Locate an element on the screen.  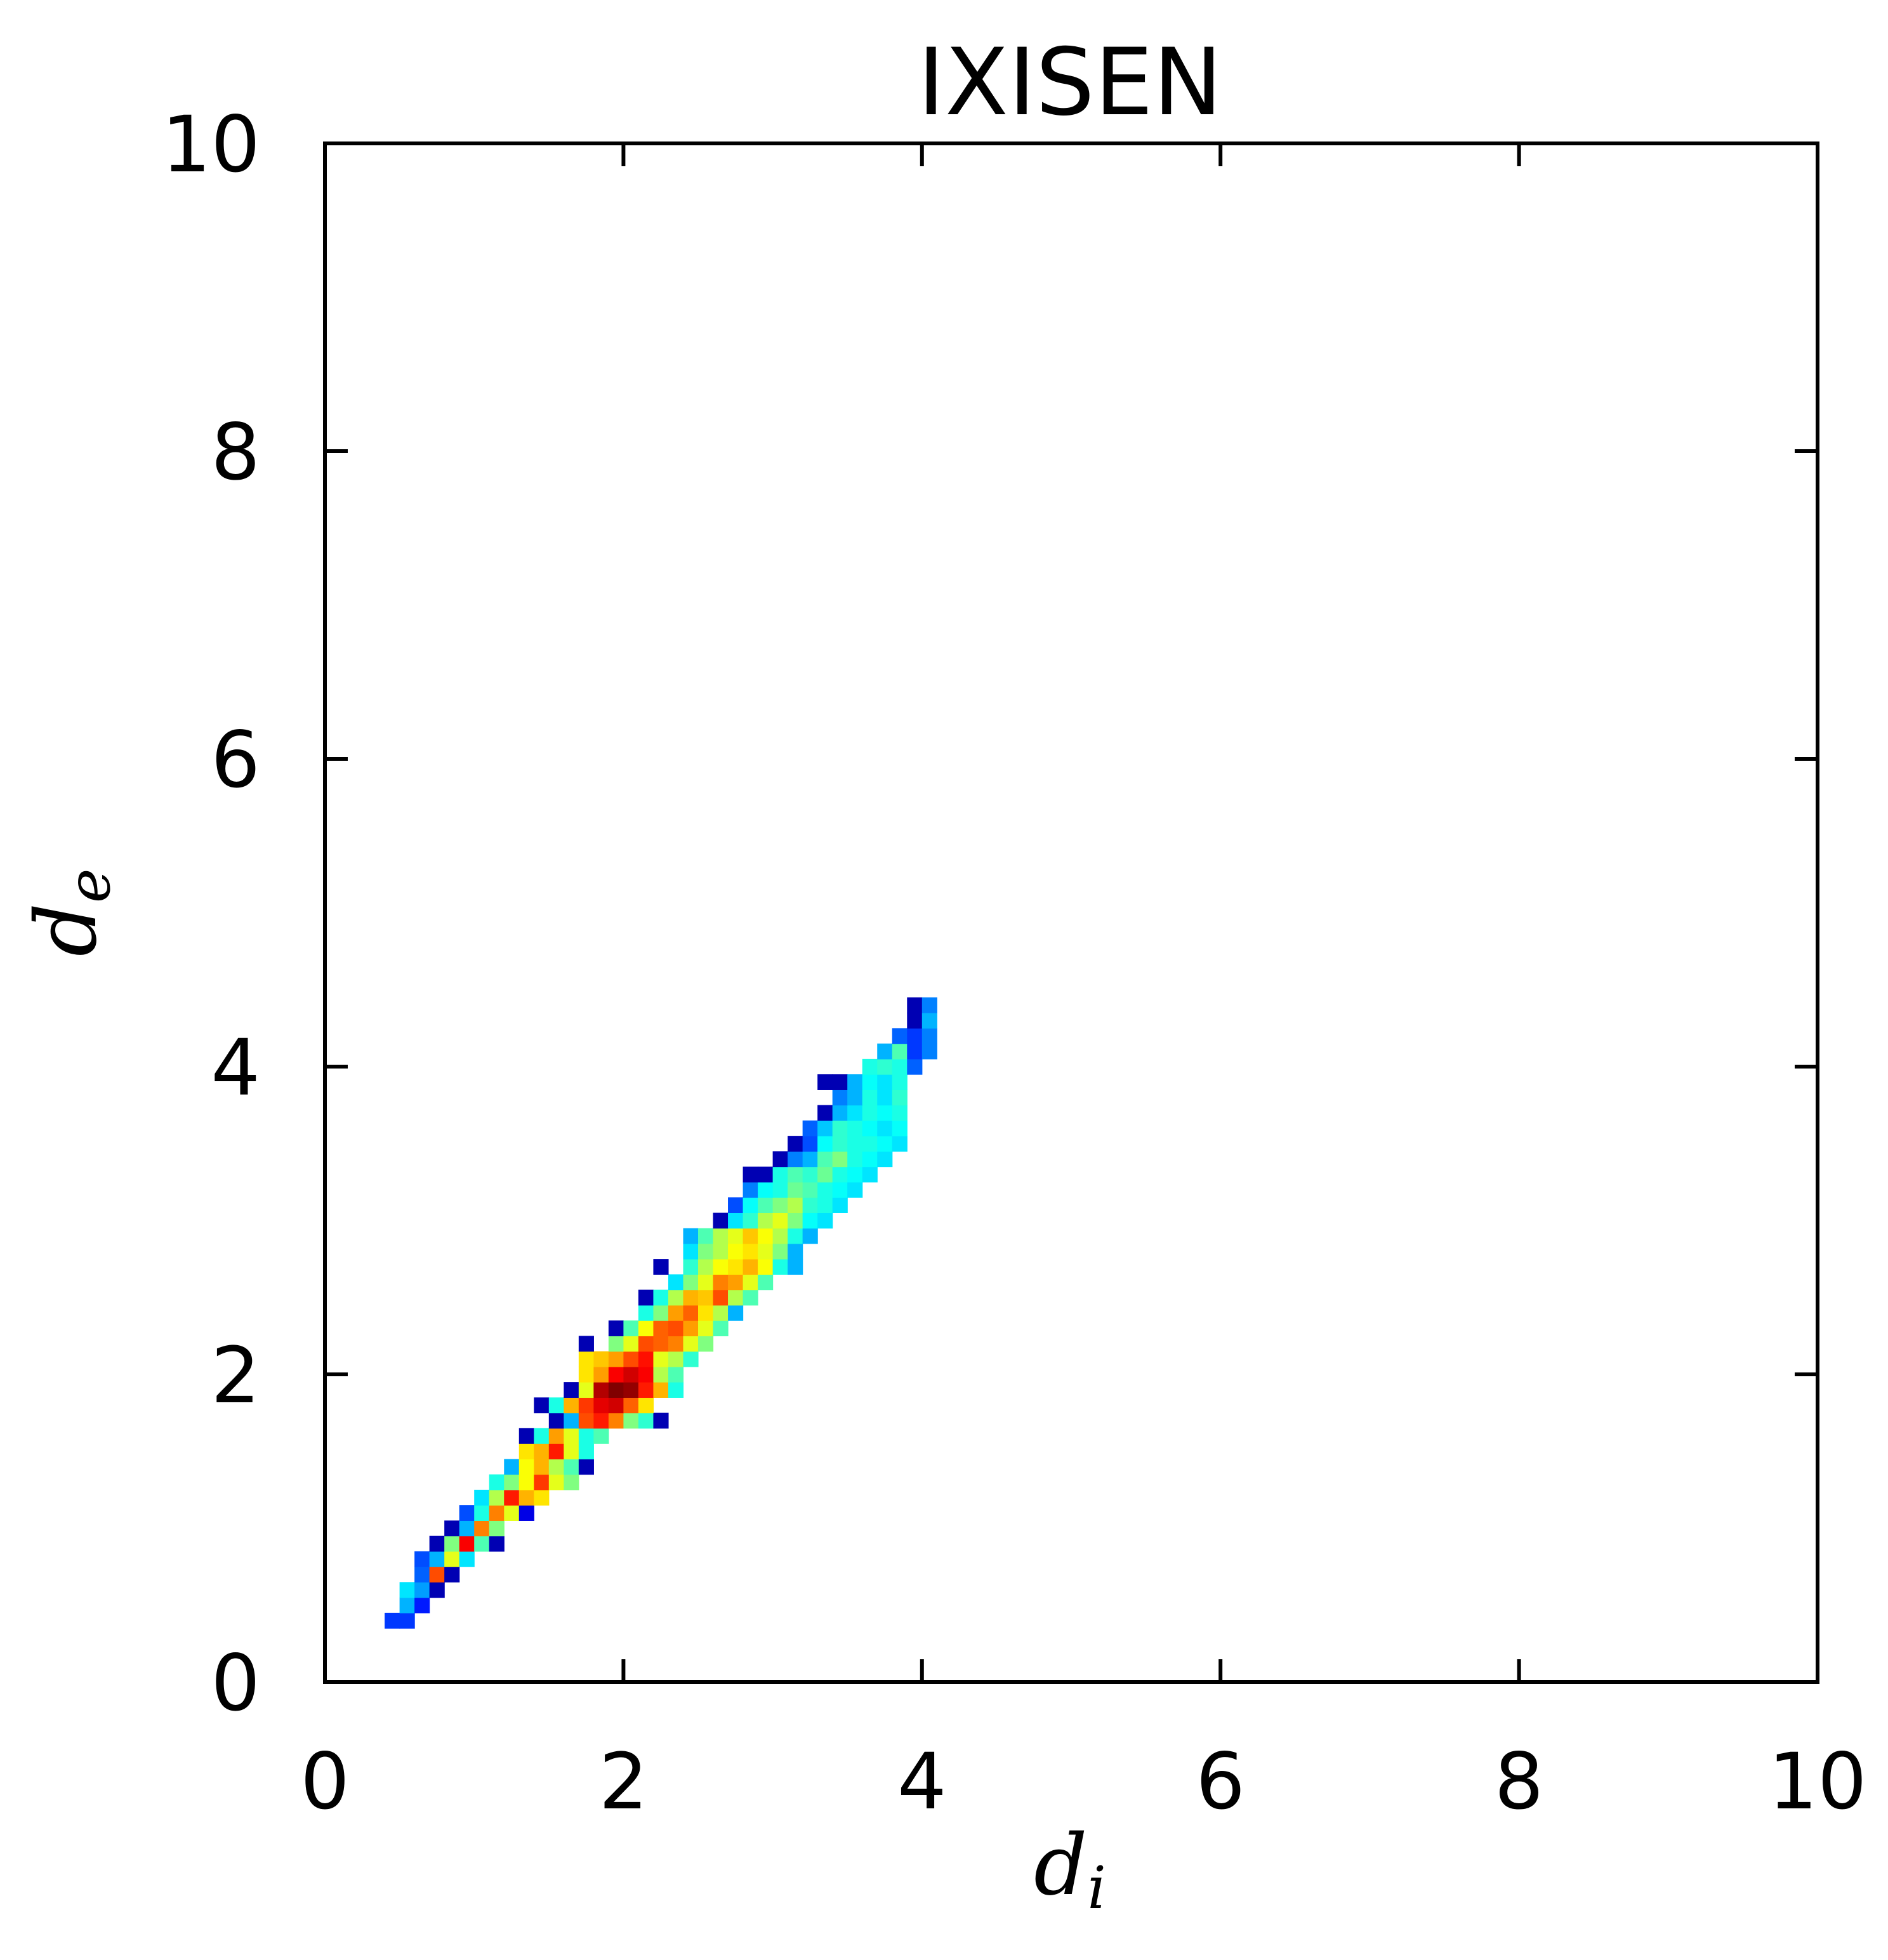
x-tick-label: 6 is located at coordinates (1220, 1782).